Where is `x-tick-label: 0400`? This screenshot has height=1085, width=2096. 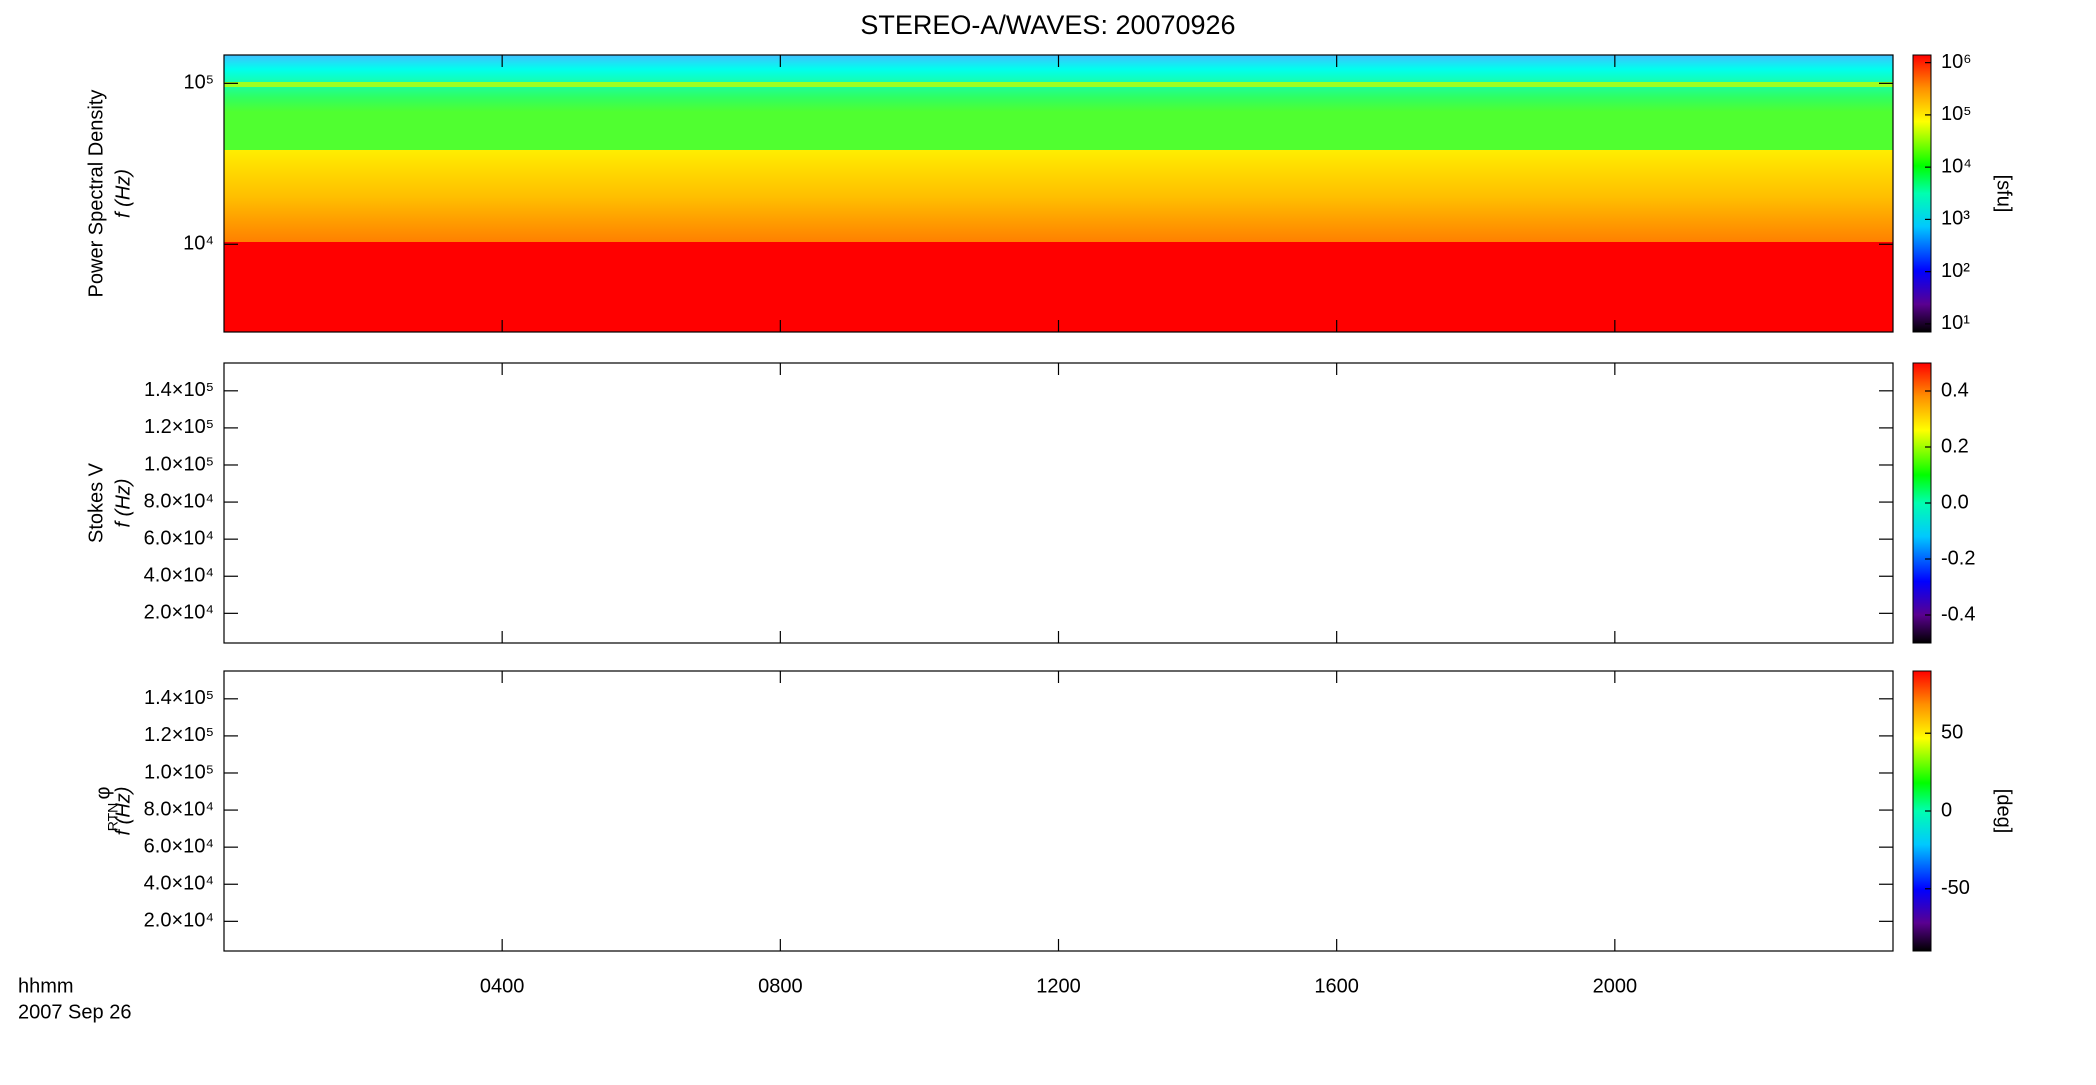
x-tick-label: 0400 is located at coordinates (502, 986).